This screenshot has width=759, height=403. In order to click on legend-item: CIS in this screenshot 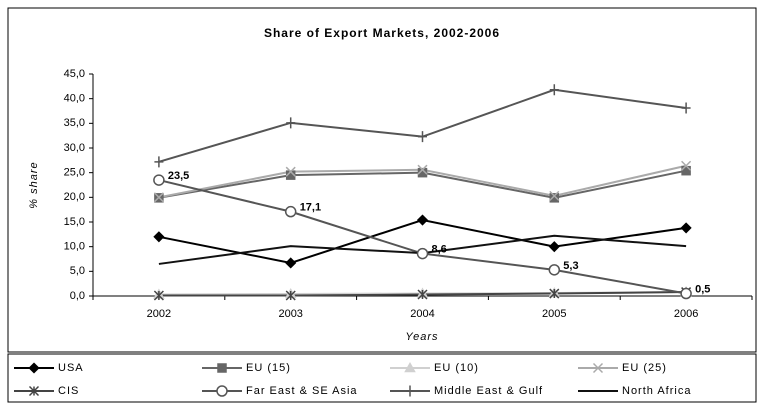, I will do `click(46, 391)`.